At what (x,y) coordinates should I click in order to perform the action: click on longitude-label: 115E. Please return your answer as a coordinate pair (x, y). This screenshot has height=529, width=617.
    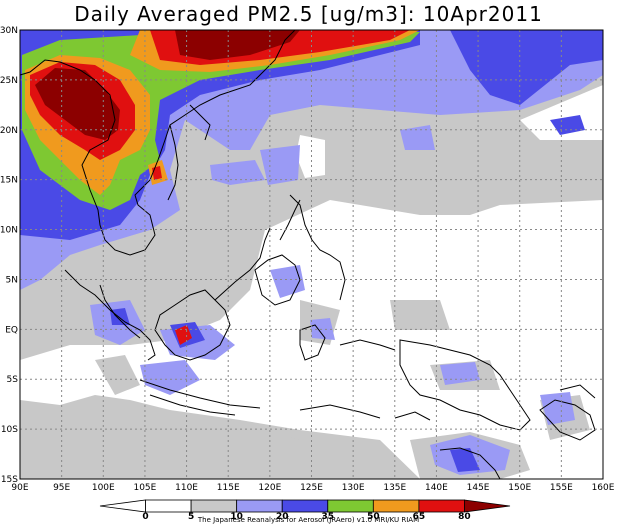
    Looking at the image, I should click on (228, 488).